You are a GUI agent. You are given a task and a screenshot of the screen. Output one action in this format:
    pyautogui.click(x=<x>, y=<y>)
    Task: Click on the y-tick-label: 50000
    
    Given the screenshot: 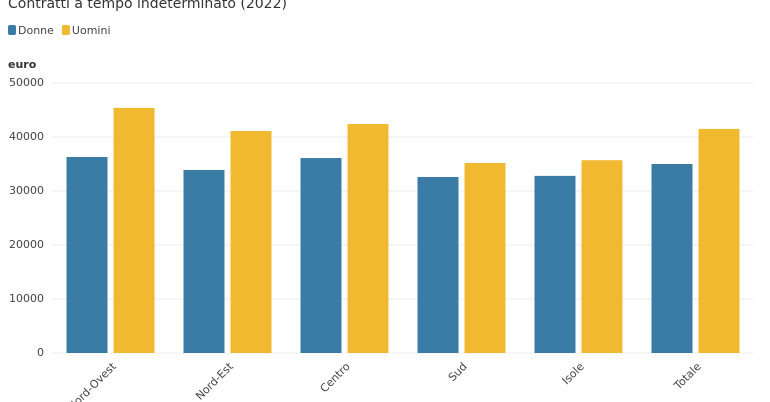 What is the action you would take?
    pyautogui.click(x=26, y=82)
    